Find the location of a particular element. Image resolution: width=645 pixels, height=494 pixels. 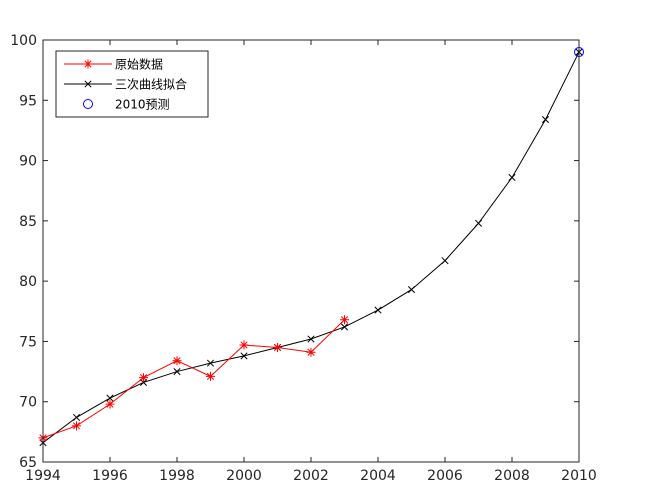

legend-label: 2010预测 is located at coordinates (142, 105).